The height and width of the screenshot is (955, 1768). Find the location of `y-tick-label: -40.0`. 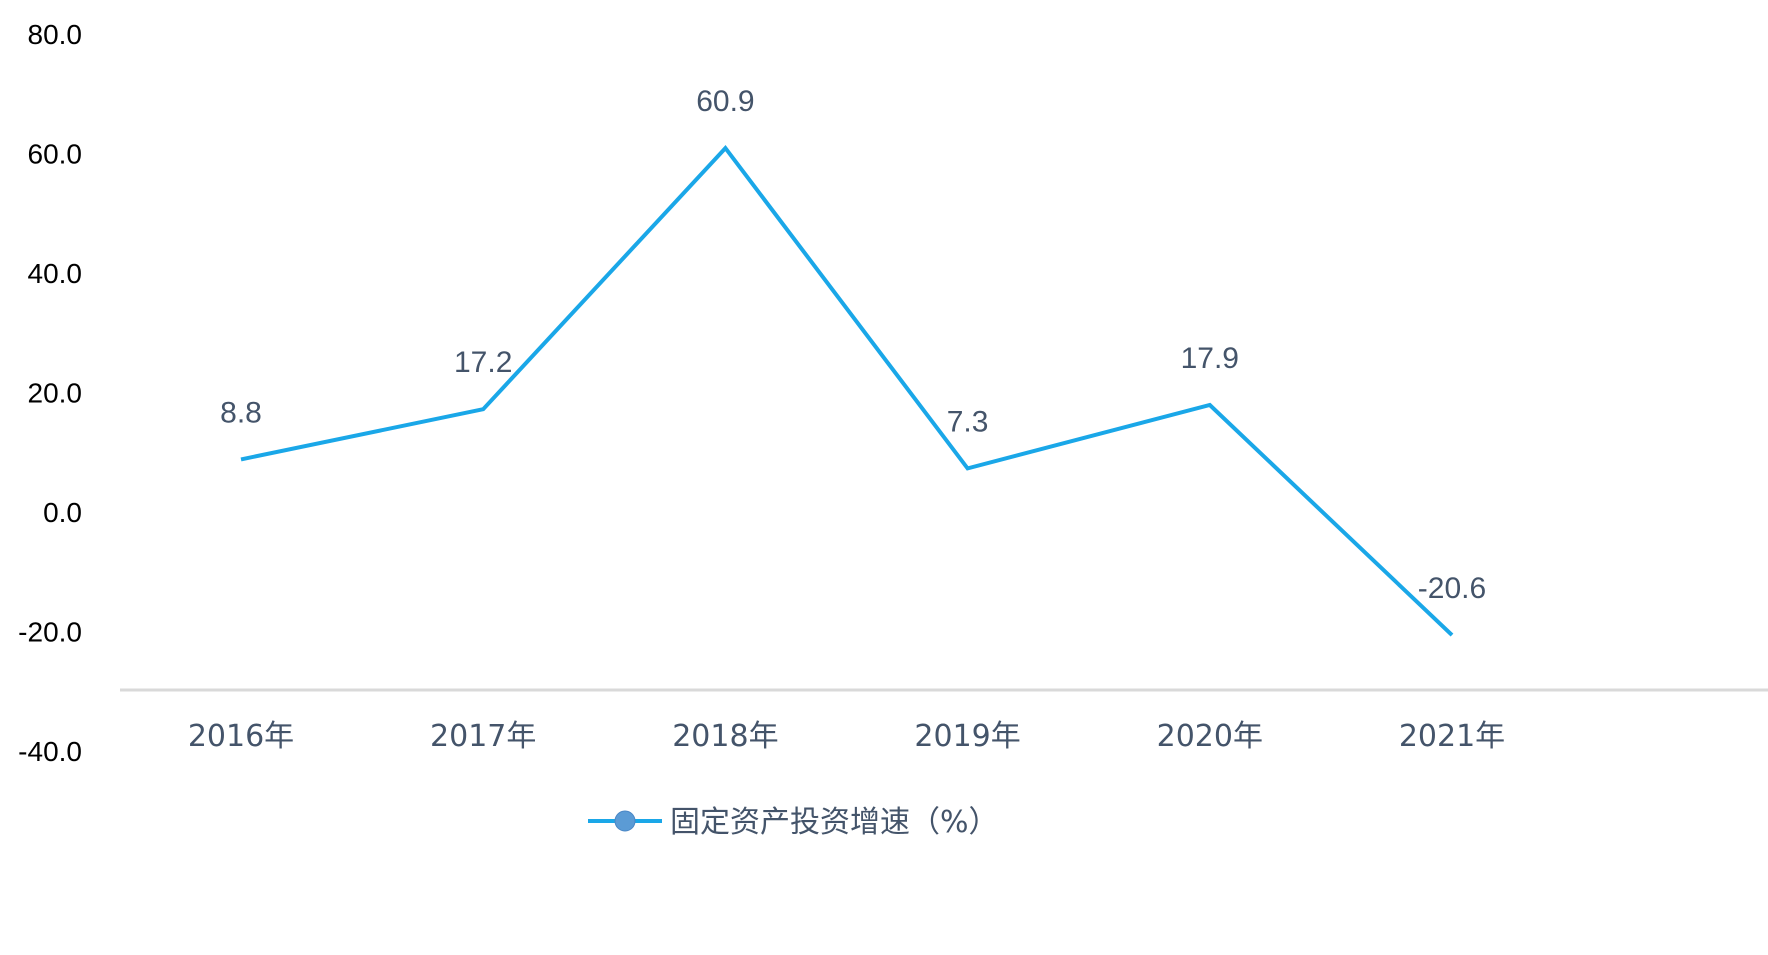

y-tick-label: -40.0 is located at coordinates (50, 751).